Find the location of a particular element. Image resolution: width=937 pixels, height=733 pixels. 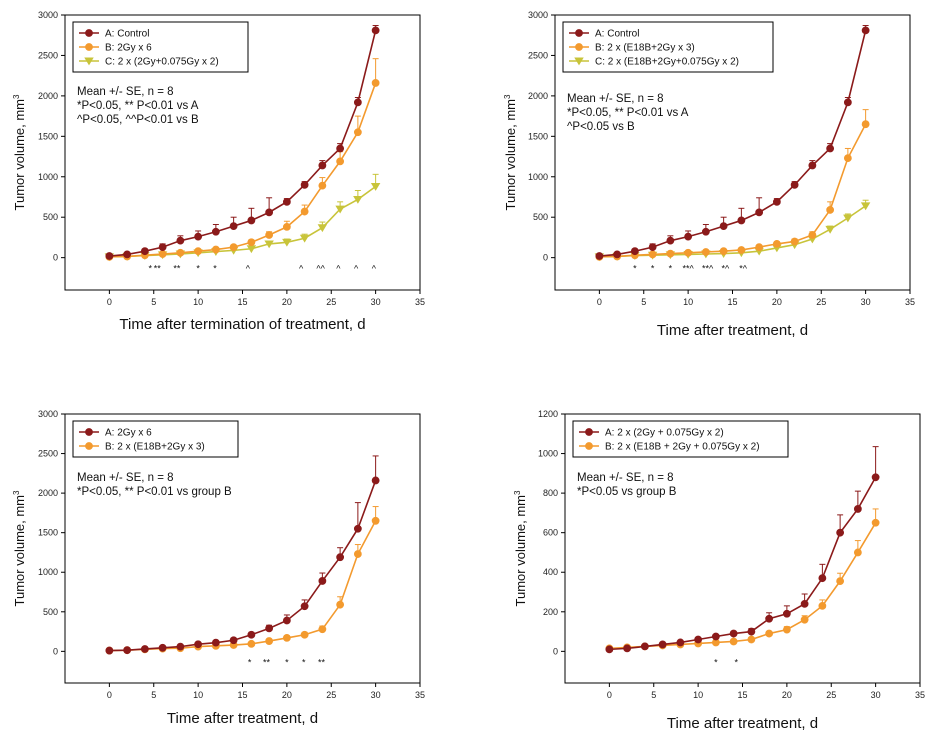

legend-entry-label: A: Control is located at coordinates (127, 34).